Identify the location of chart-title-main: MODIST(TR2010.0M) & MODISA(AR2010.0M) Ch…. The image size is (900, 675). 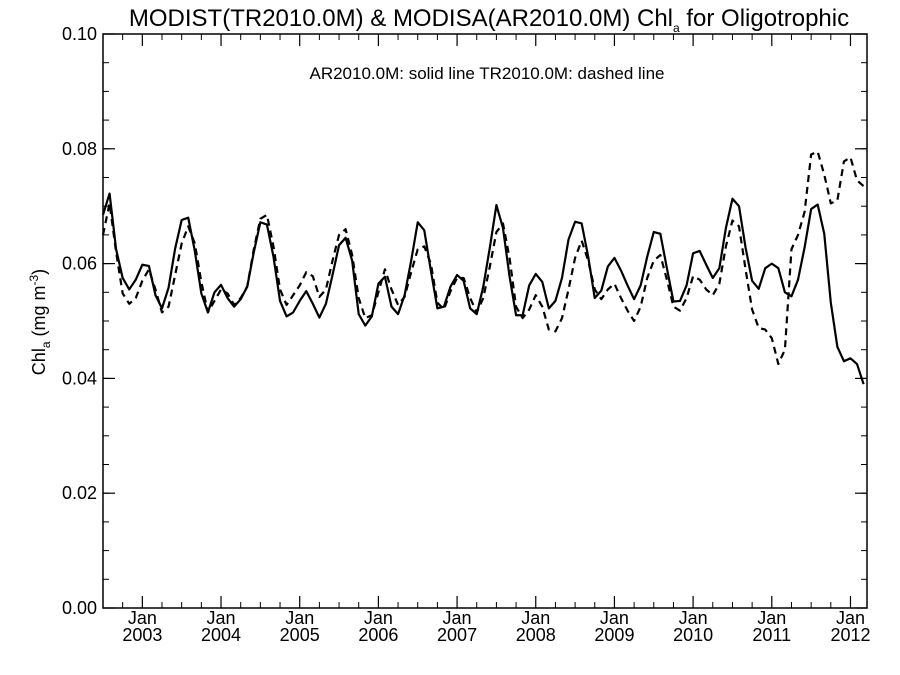
(401, 18).